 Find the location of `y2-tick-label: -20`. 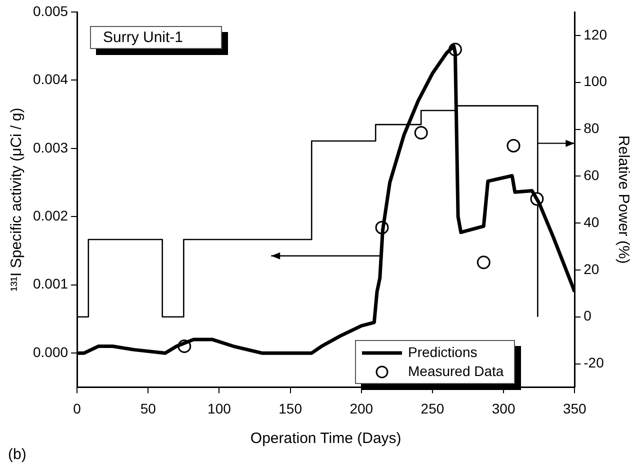

y2-tick-label: -20 is located at coordinates (594, 362).